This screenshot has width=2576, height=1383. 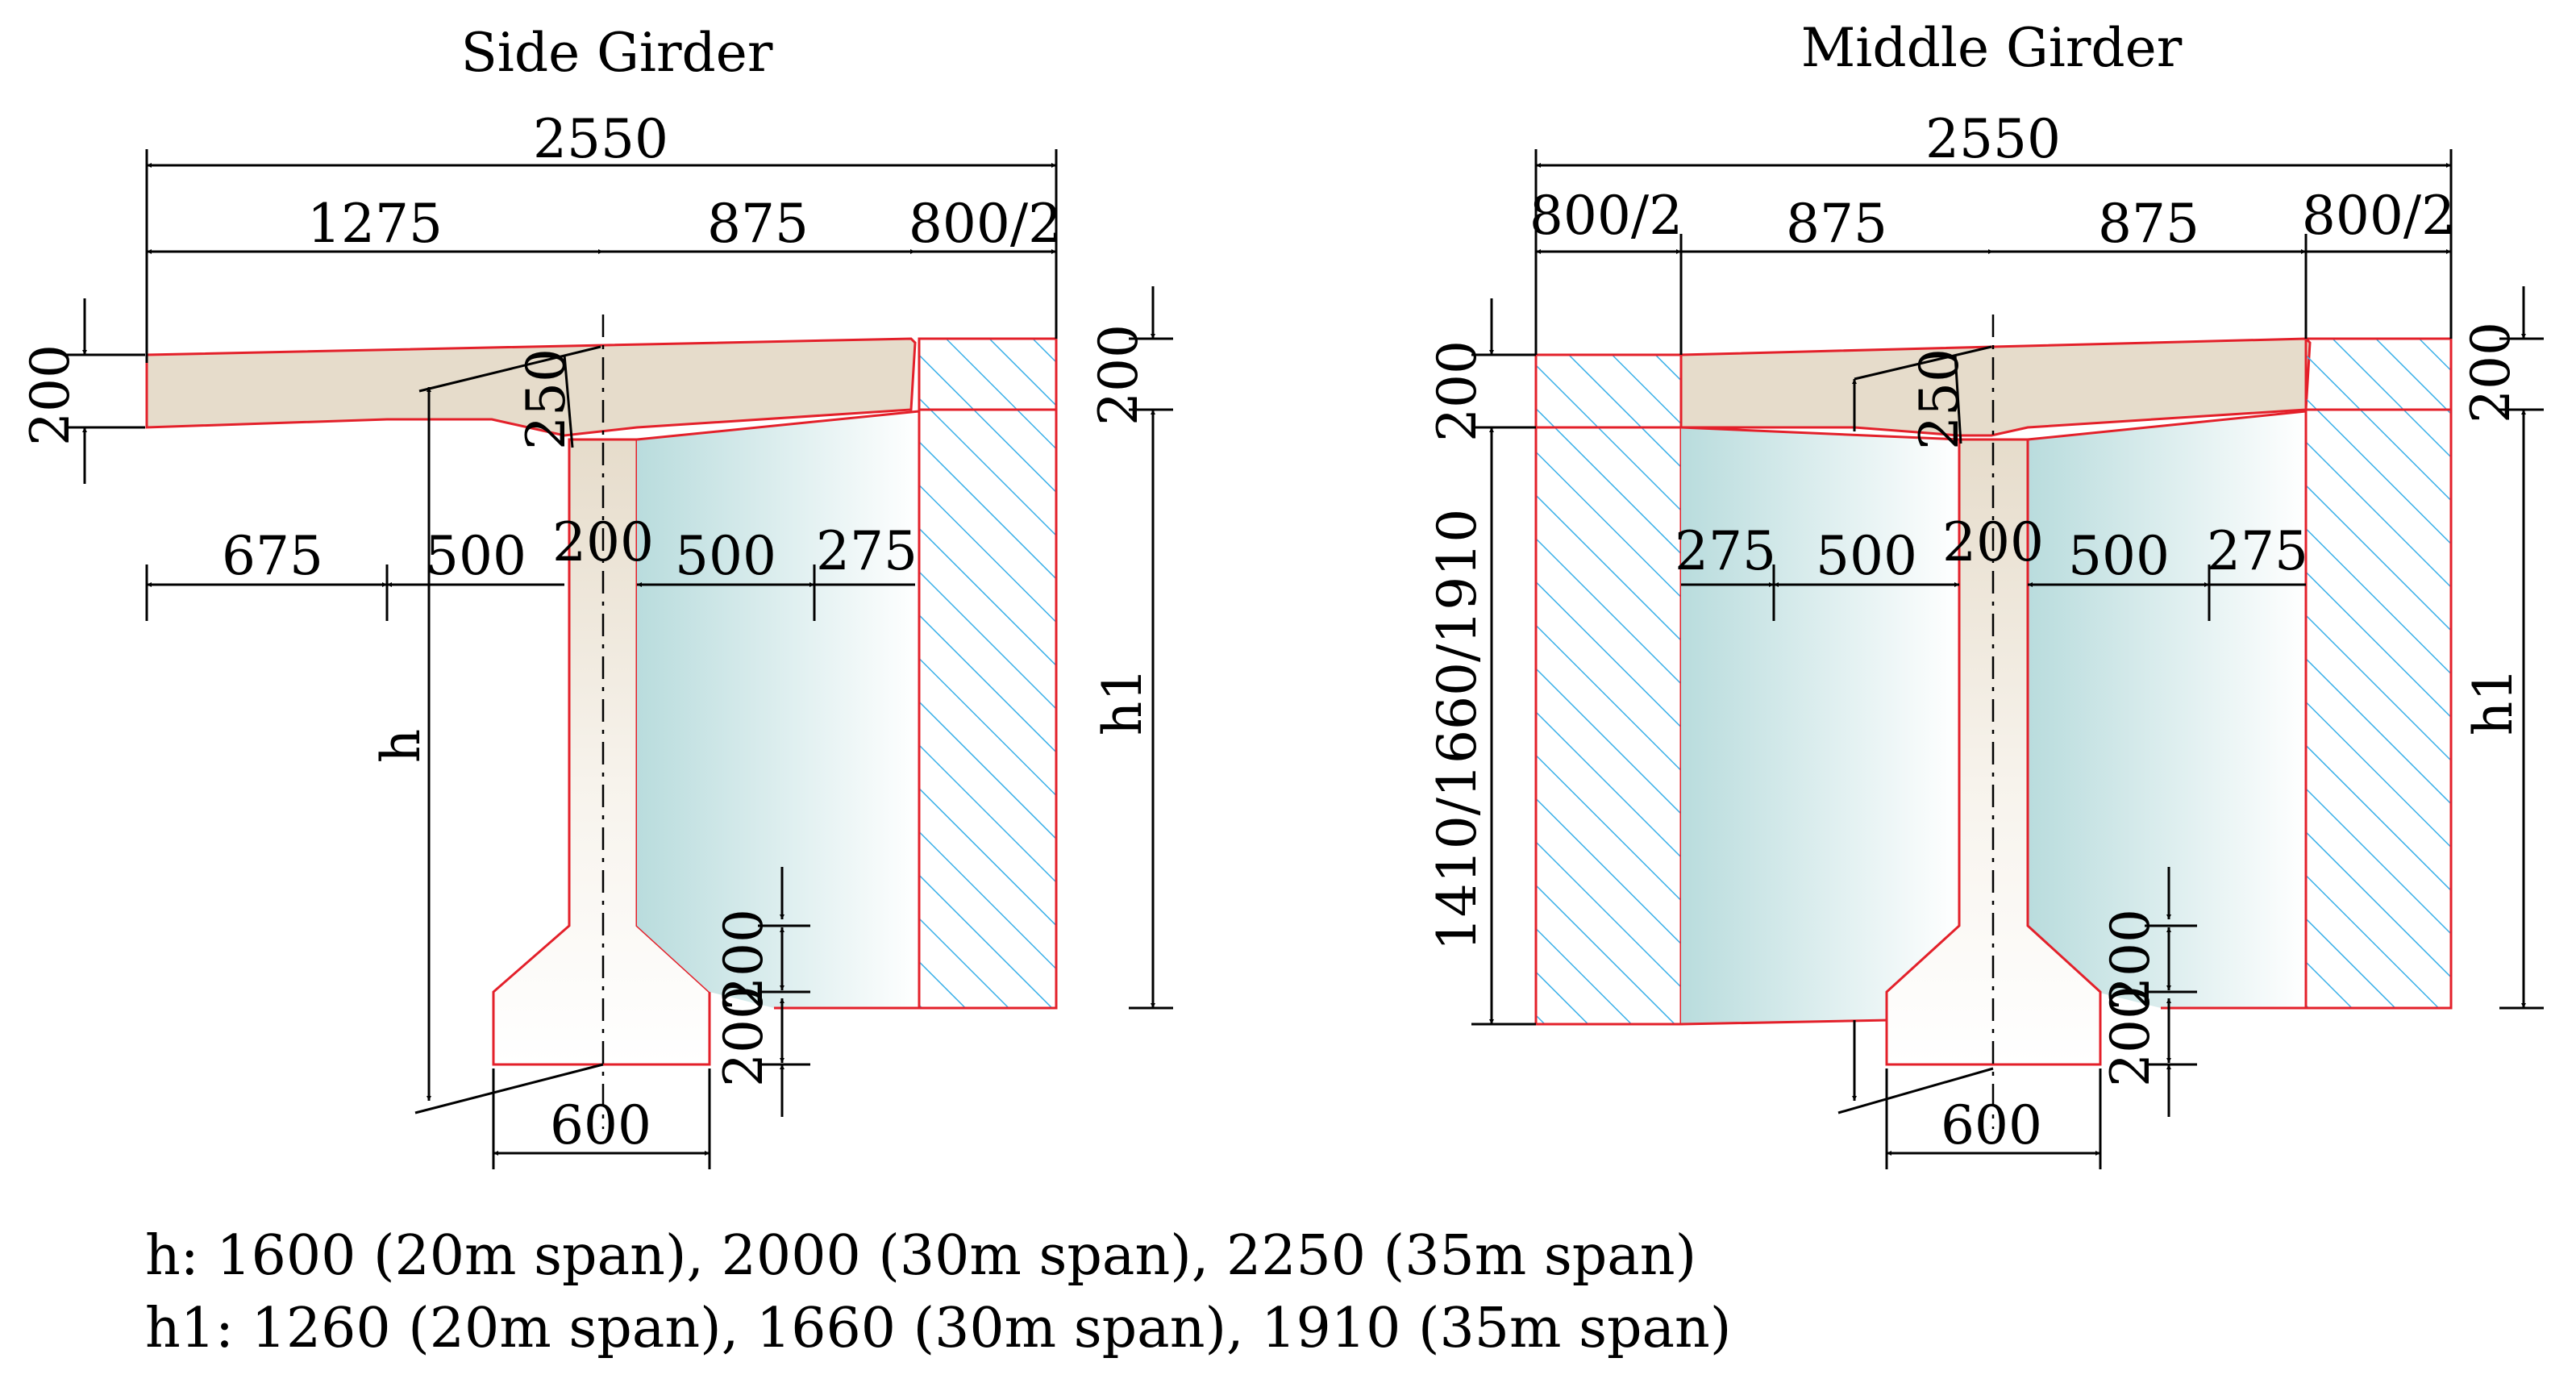 I want to click on side-top-flange, so click(x=531, y=387).